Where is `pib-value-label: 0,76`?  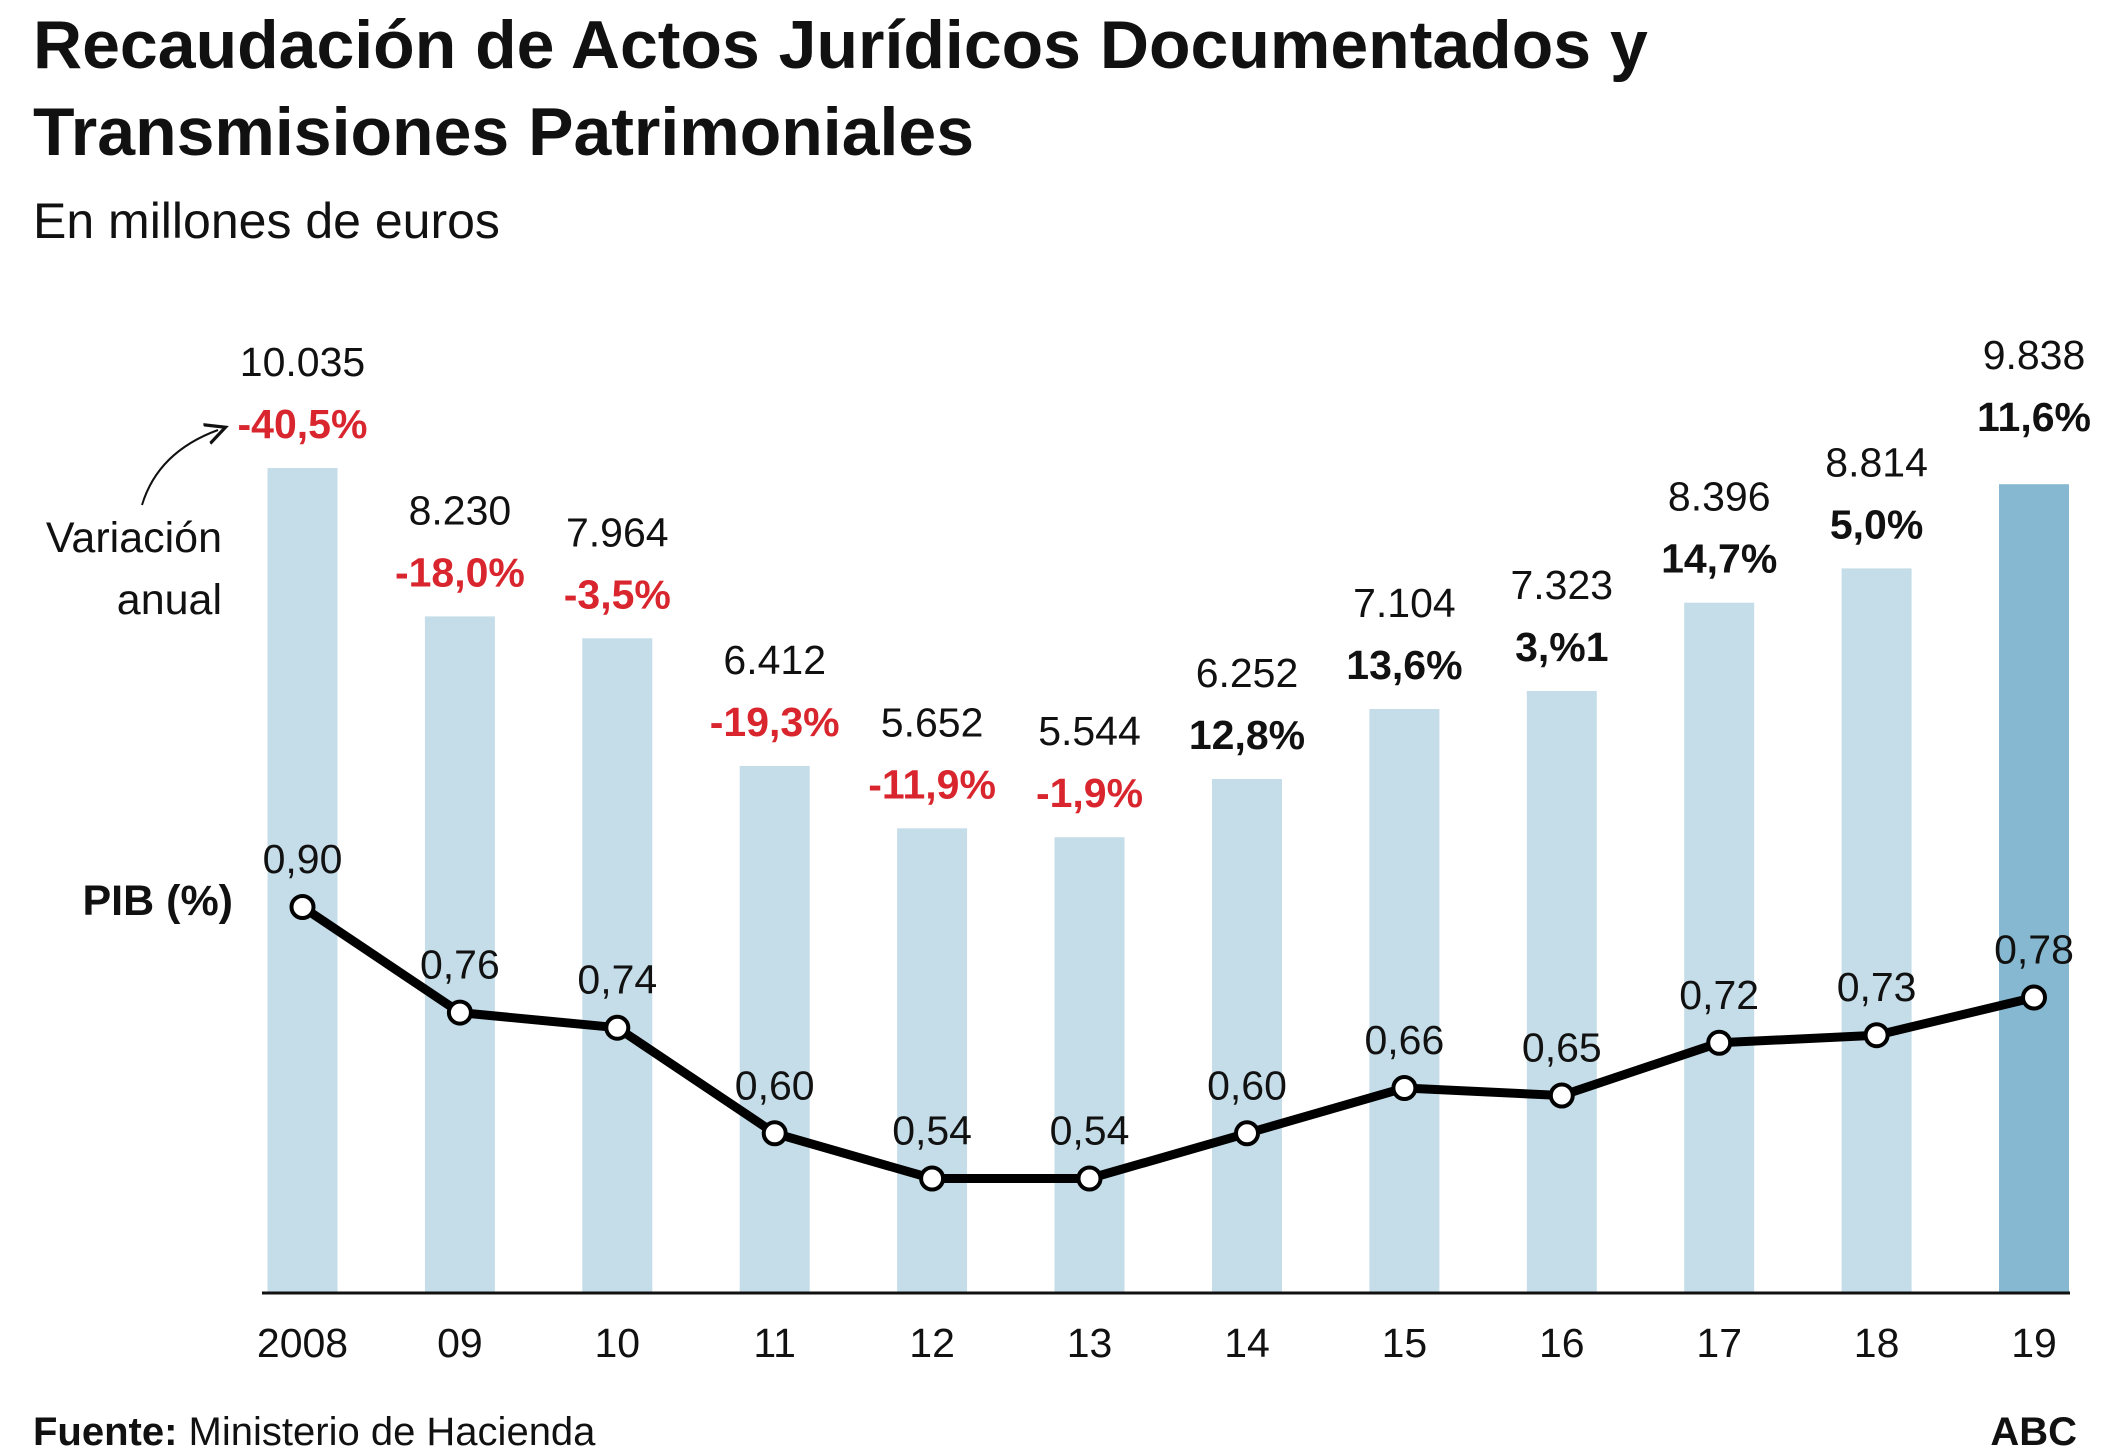 pib-value-label: 0,76 is located at coordinates (460, 965).